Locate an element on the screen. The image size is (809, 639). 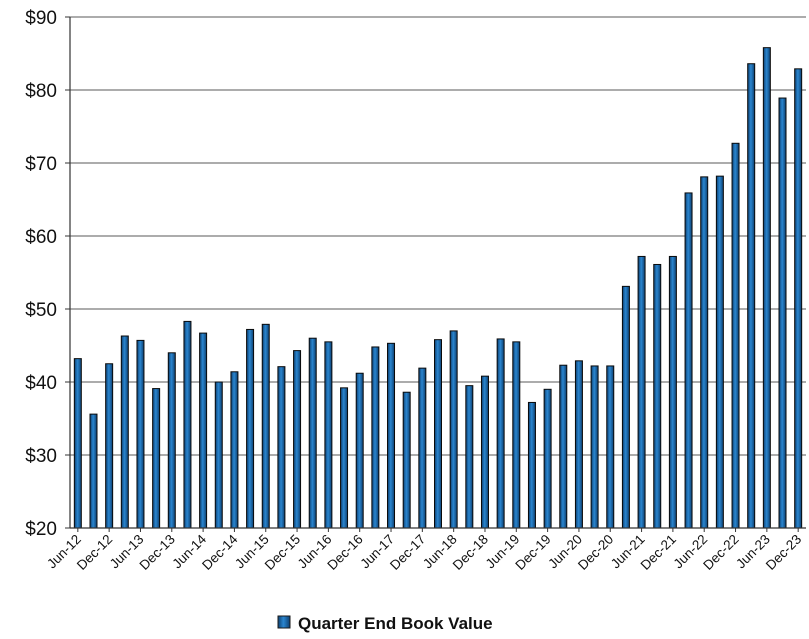
x-tick-label: Dec-13 is located at coordinates (157, 552).